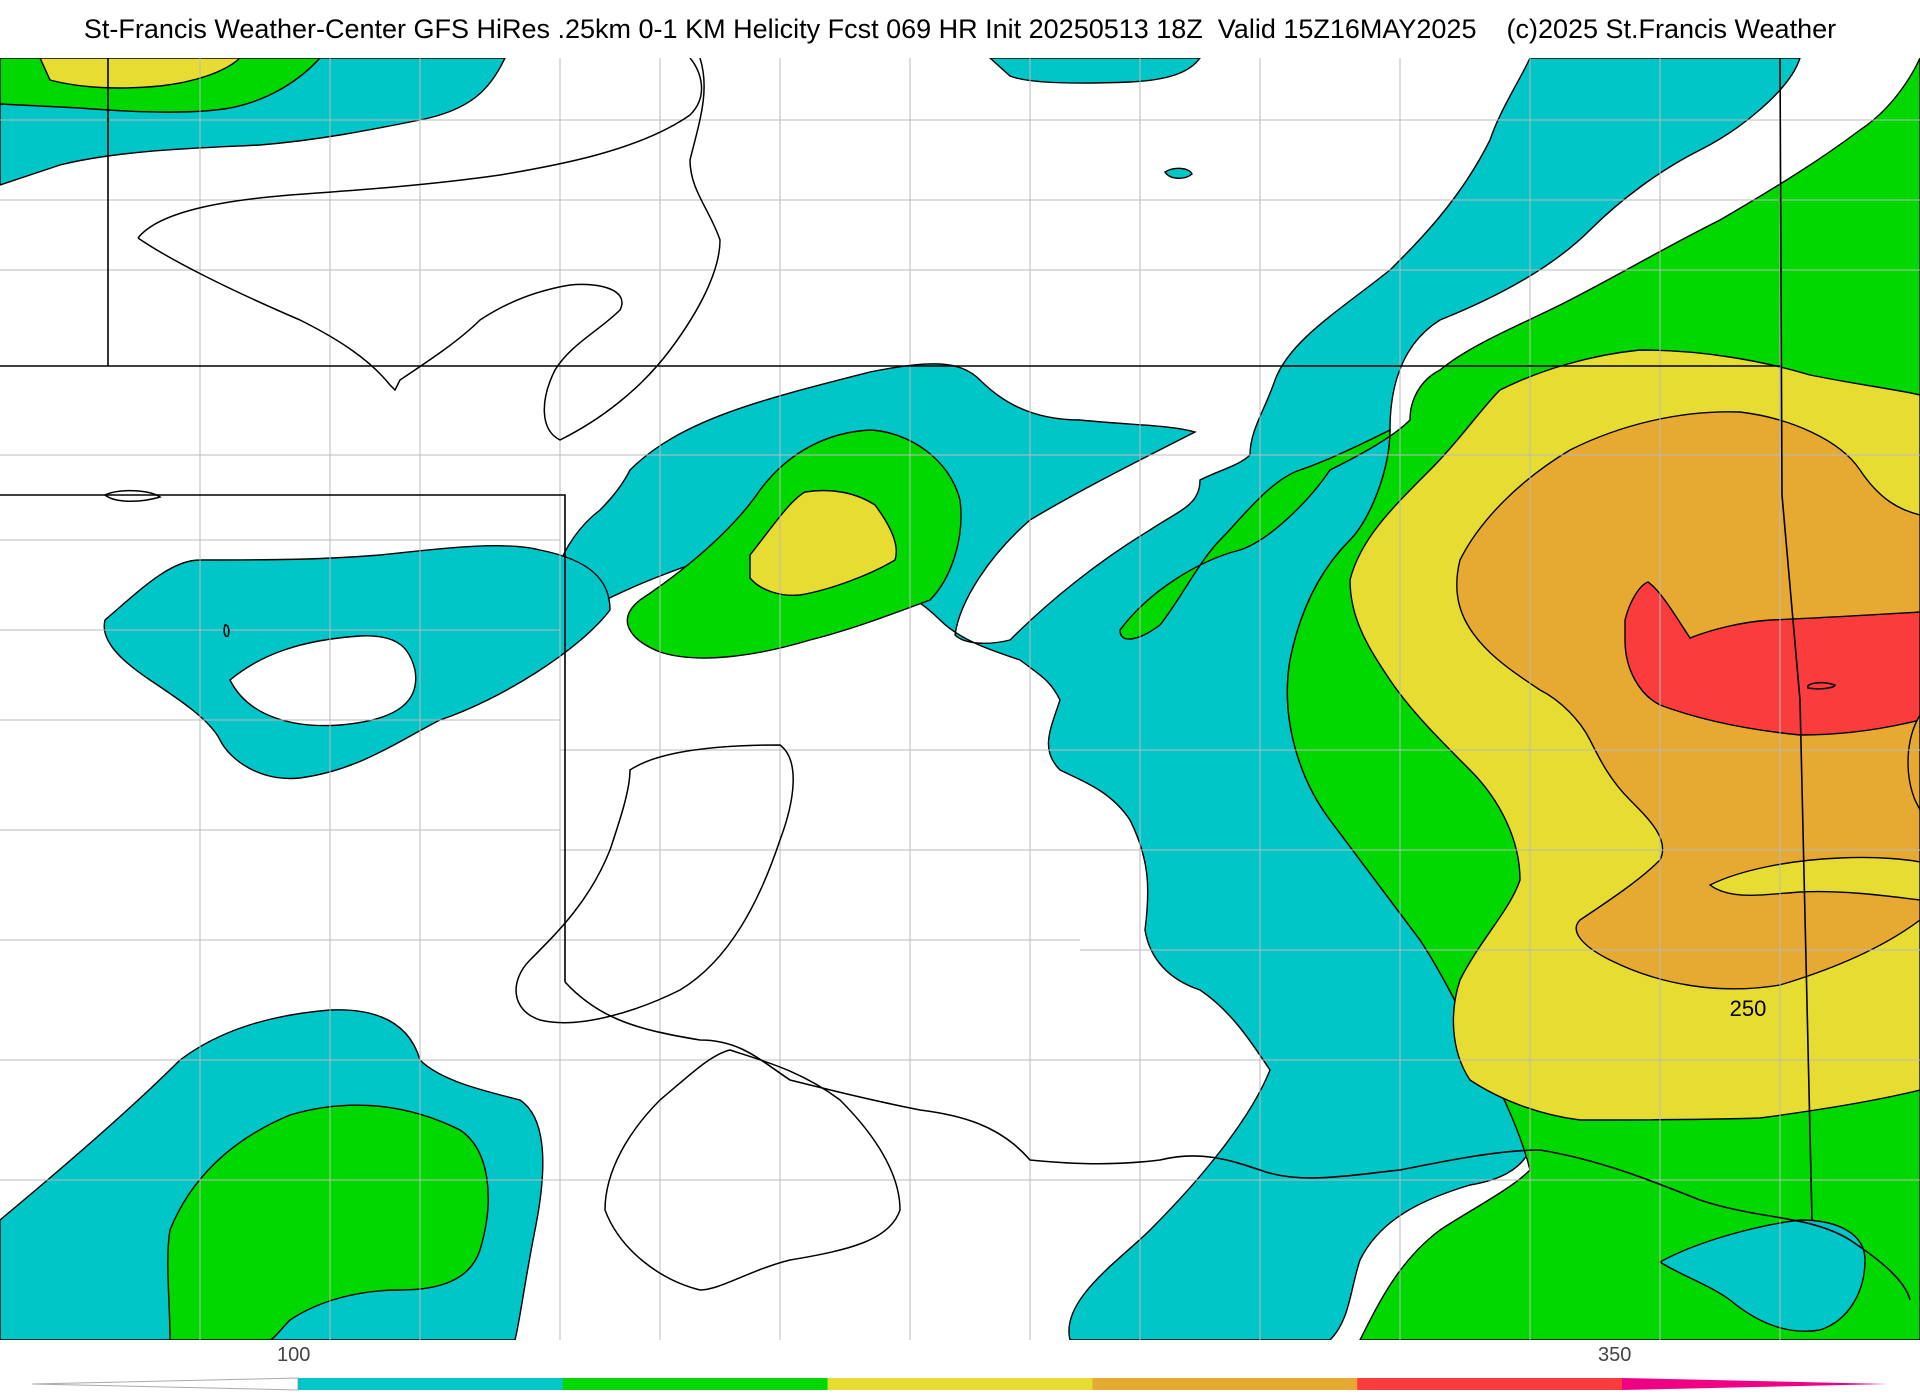 This screenshot has width=1920, height=1400. What do you see at coordinates (1814, 878) in the screenshot?
I see `helicity-area-yellow-intrusion` at bounding box center [1814, 878].